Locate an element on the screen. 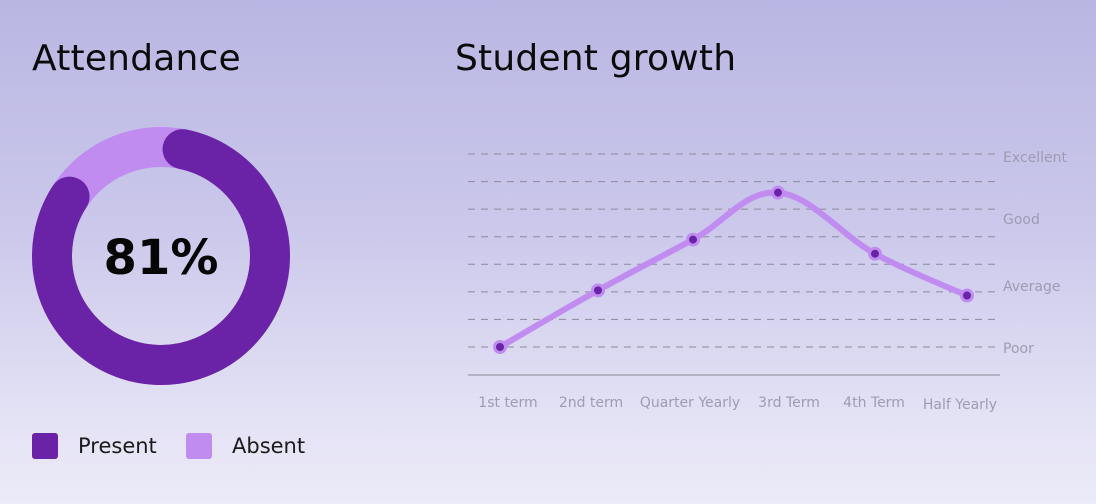 The width and height of the screenshot is (1096, 504). growth-data-points is located at coordinates (733, 269).